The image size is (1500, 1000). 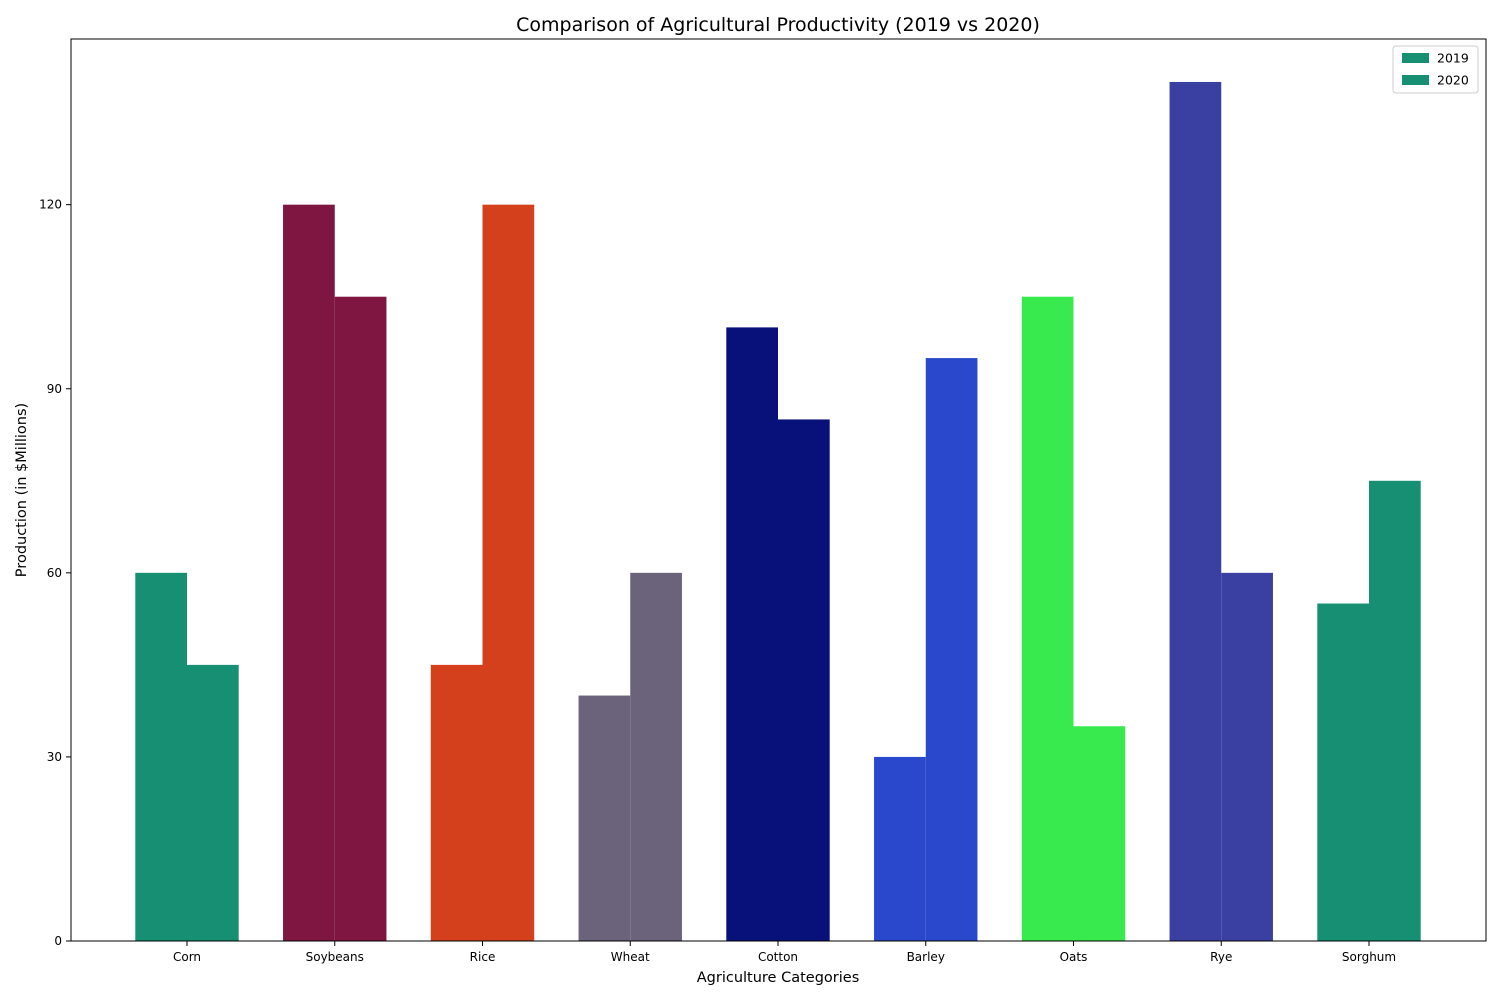 I want to click on bar-rye-2020, so click(x=1247, y=756).